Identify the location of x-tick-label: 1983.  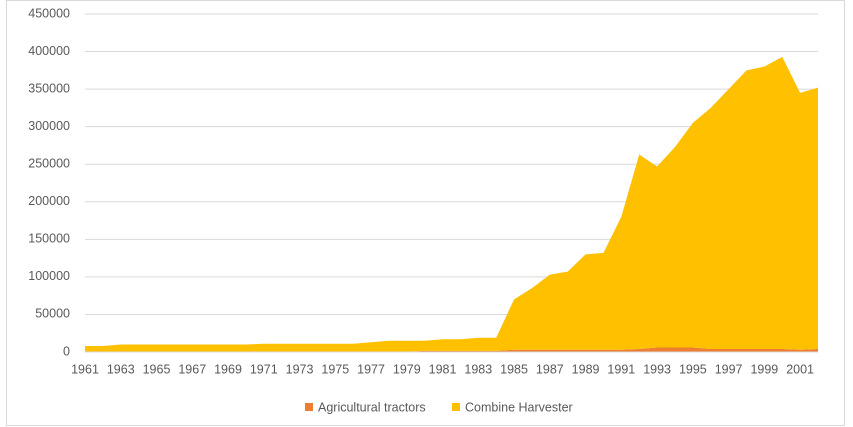
(478, 369).